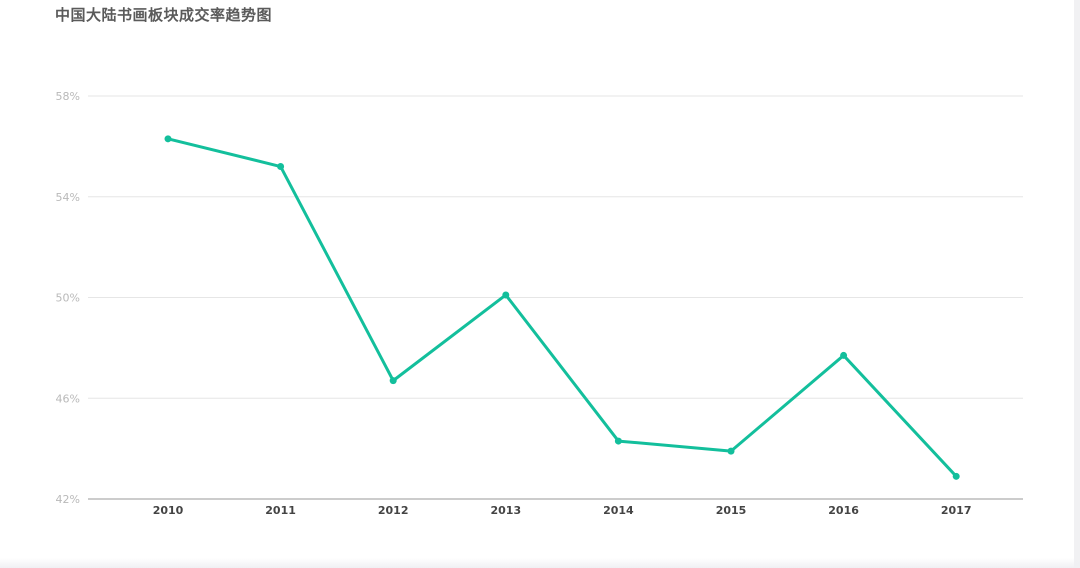 The height and width of the screenshot is (568, 1080). What do you see at coordinates (618, 510) in the screenshot?
I see `x-tick-label: 2014` at bounding box center [618, 510].